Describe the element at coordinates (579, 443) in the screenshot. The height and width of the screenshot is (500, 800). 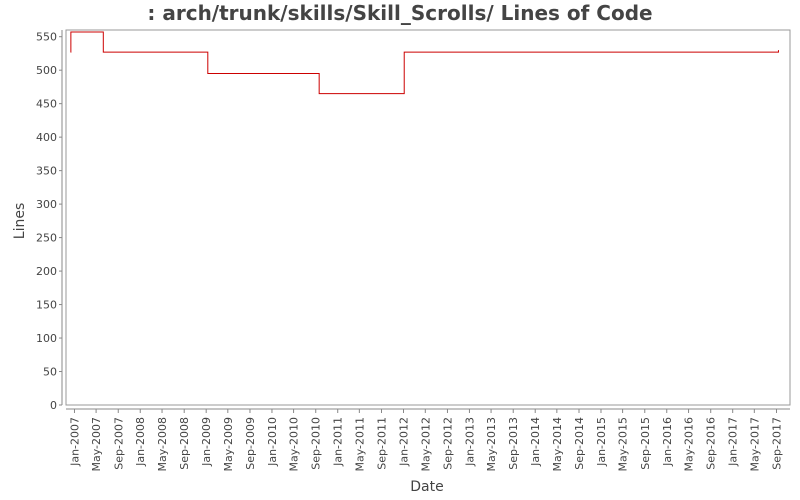
I see `x-tick-label: Sep-2014` at that location.